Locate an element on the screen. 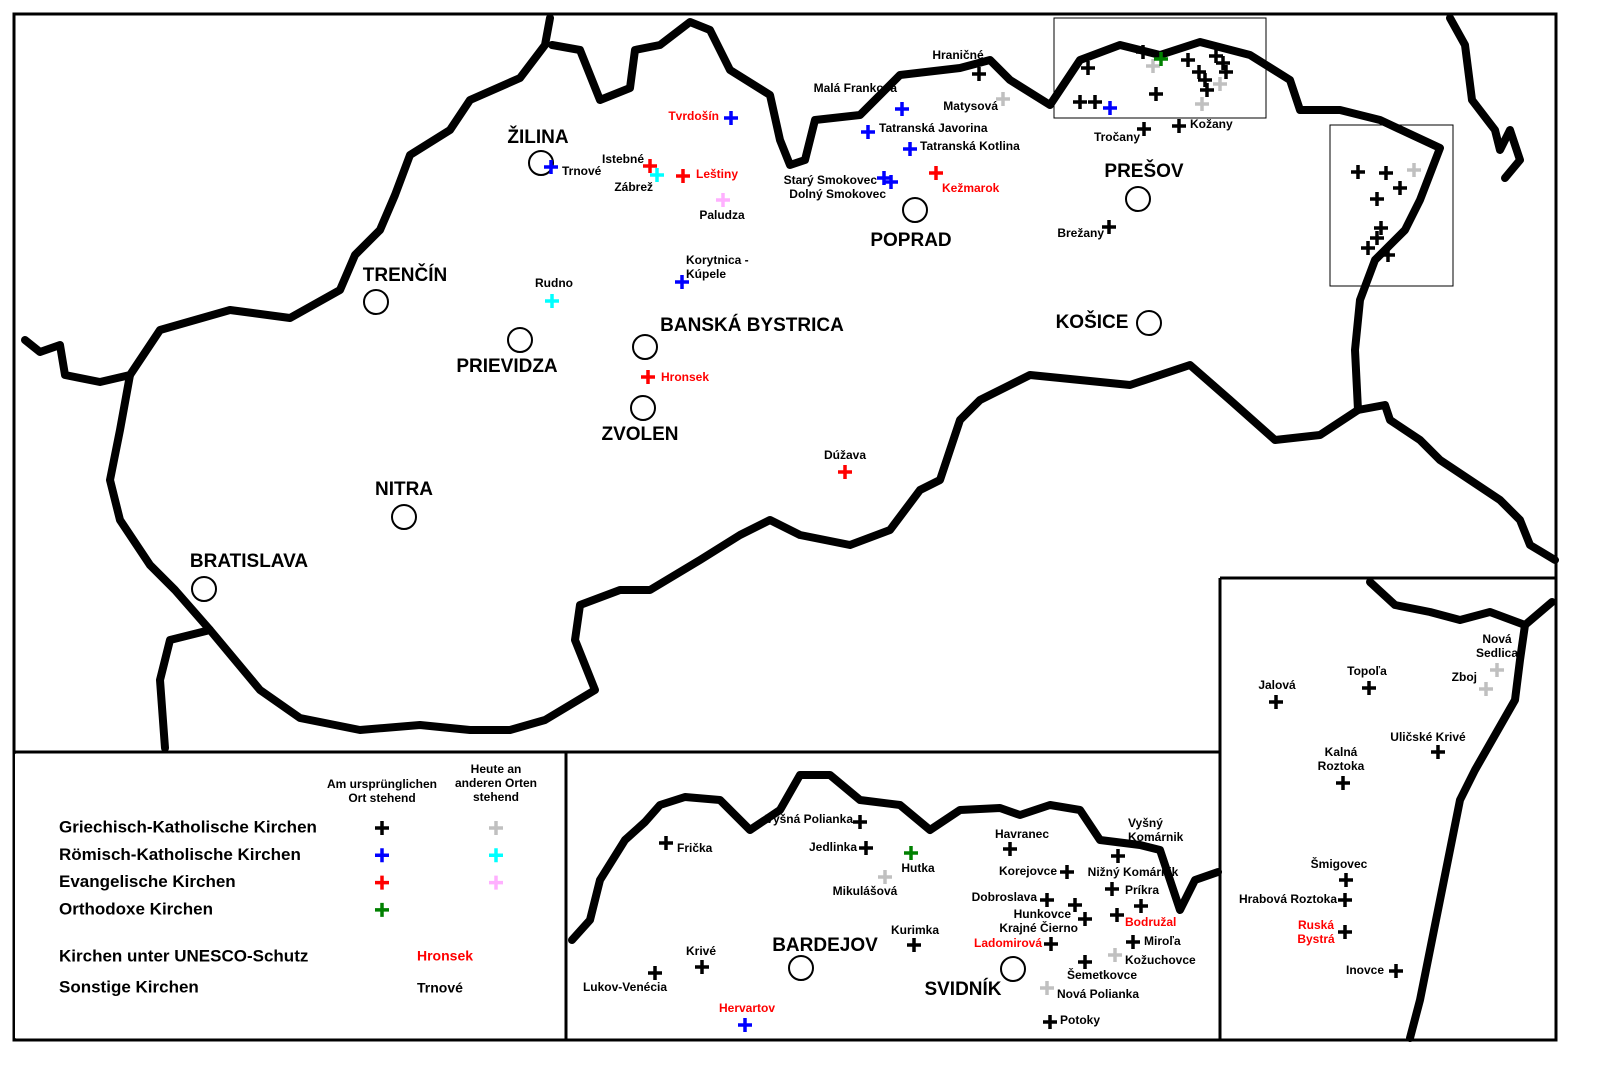  church-label: Nová Sedlica is located at coordinates (1497, 646).